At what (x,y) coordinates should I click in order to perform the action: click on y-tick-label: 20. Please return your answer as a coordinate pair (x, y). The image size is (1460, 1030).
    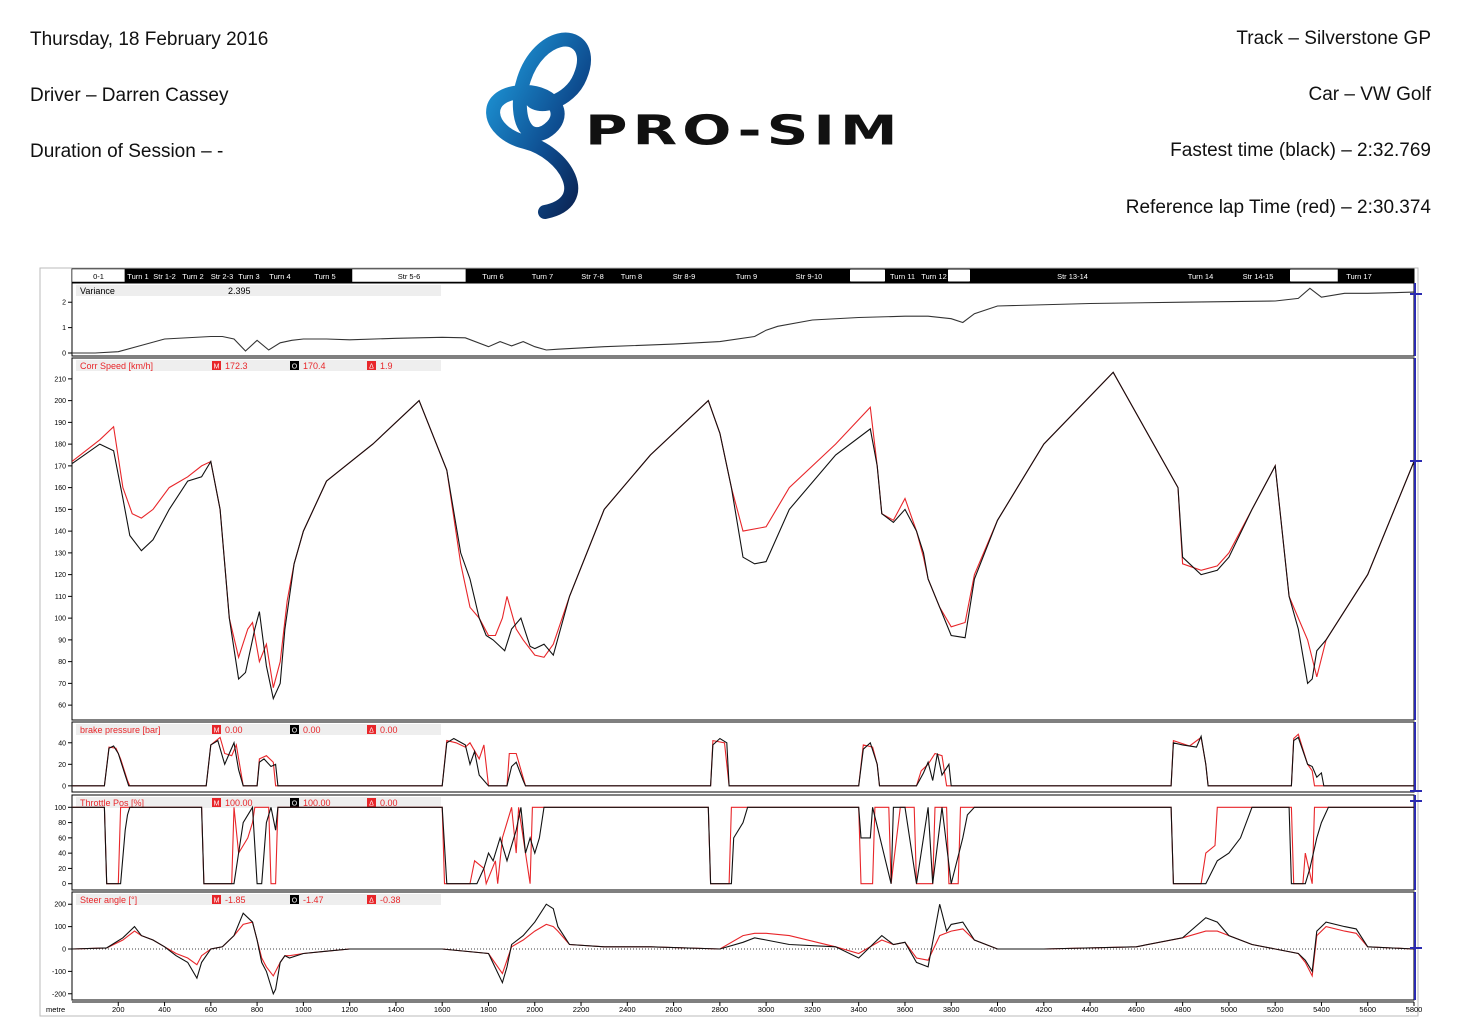
    Looking at the image, I should click on (62, 869).